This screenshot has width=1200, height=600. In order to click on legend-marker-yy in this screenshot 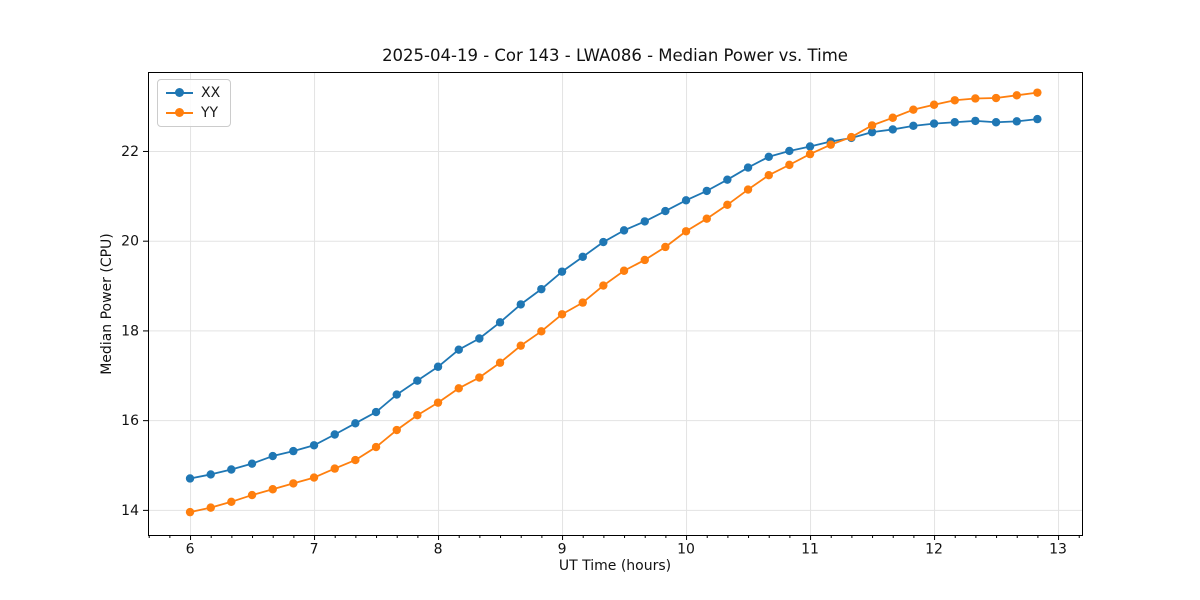, I will do `click(179, 113)`.